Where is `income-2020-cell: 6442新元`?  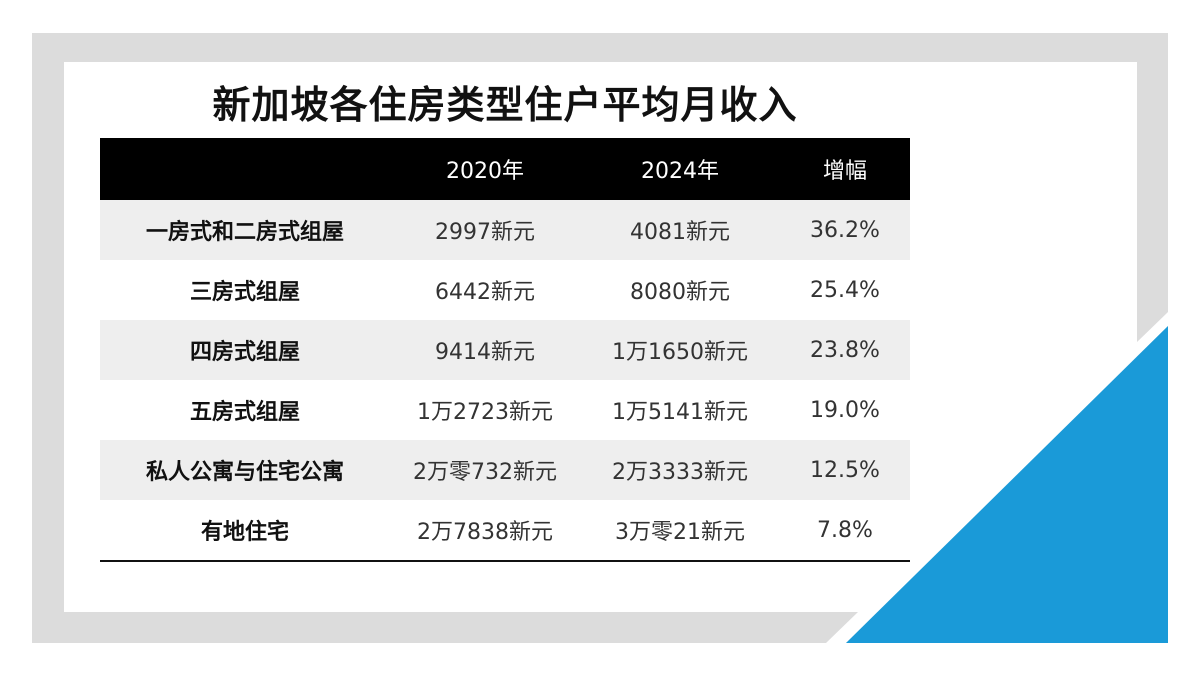
income-2020-cell: 6442新元 is located at coordinates (485, 290).